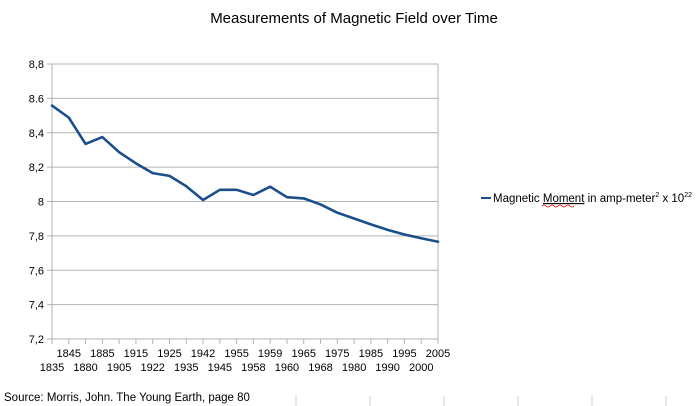  Describe the element at coordinates (236, 354) in the screenshot. I see `x-tick-label: 1955` at that location.